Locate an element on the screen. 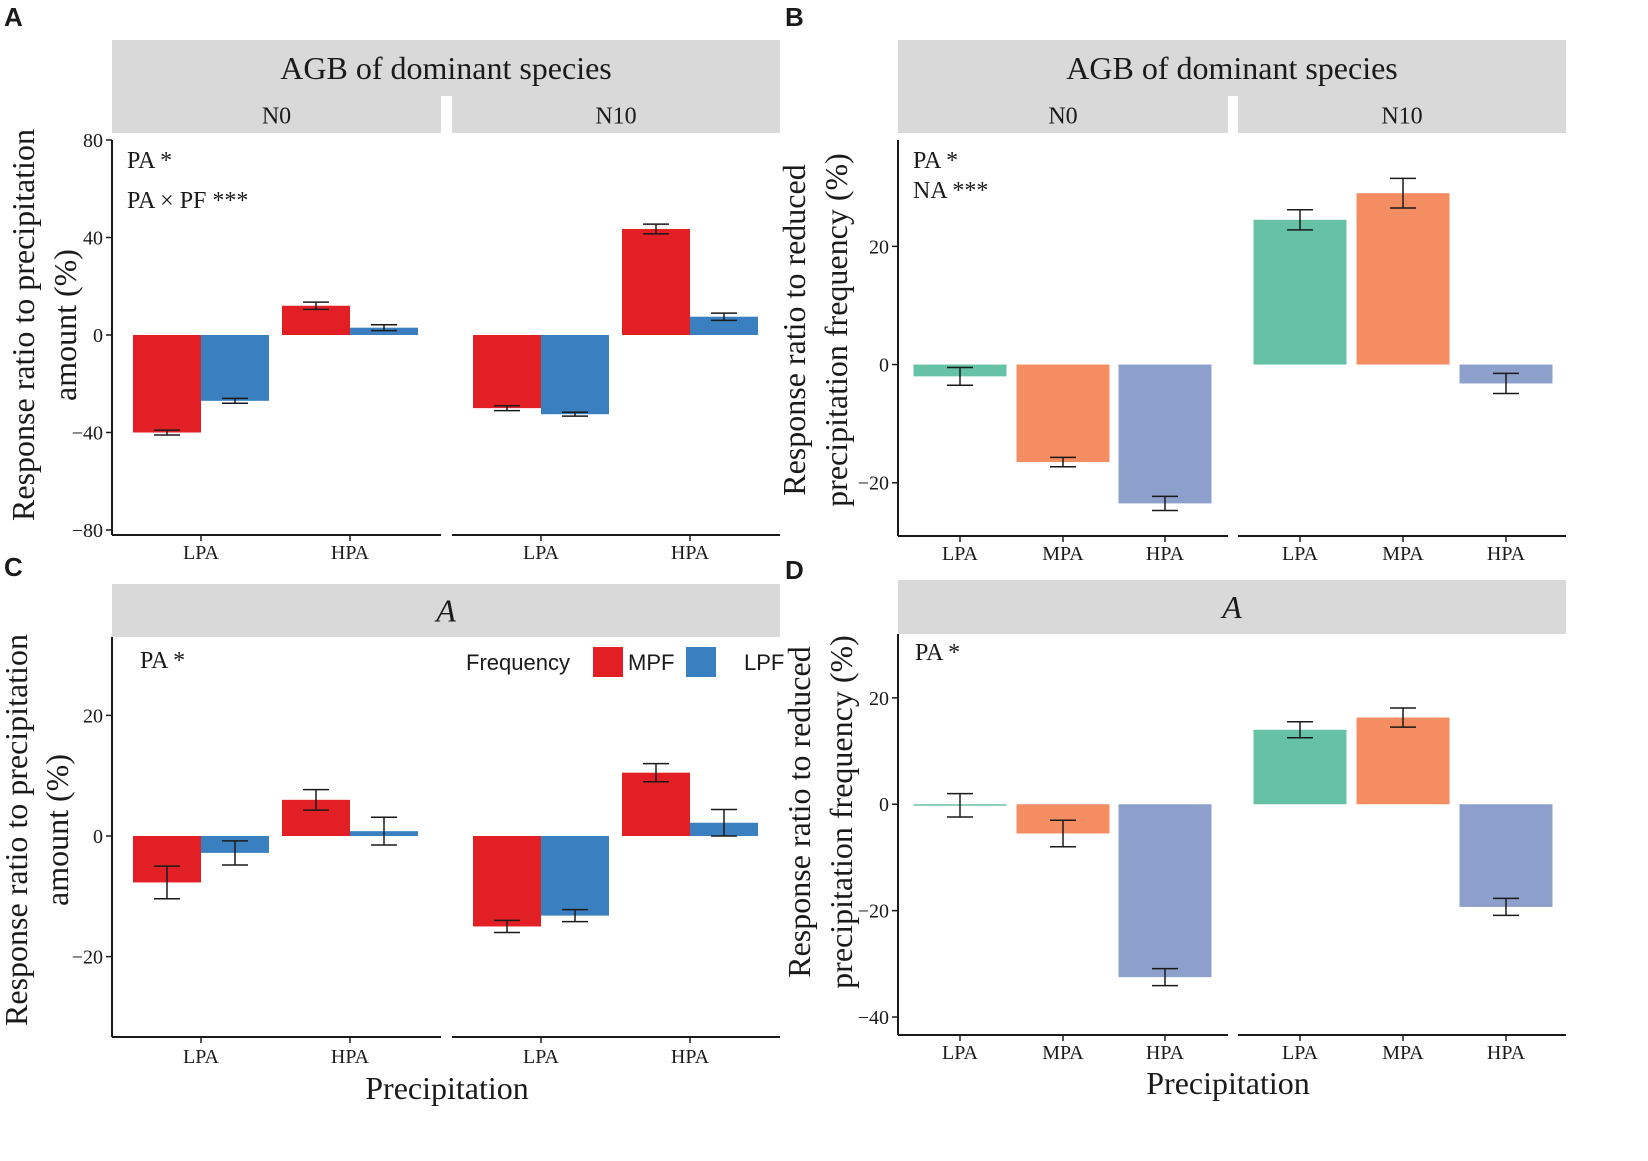 This screenshot has height=1161, width=1648. panel-letter-c: C is located at coordinates (13, 567).